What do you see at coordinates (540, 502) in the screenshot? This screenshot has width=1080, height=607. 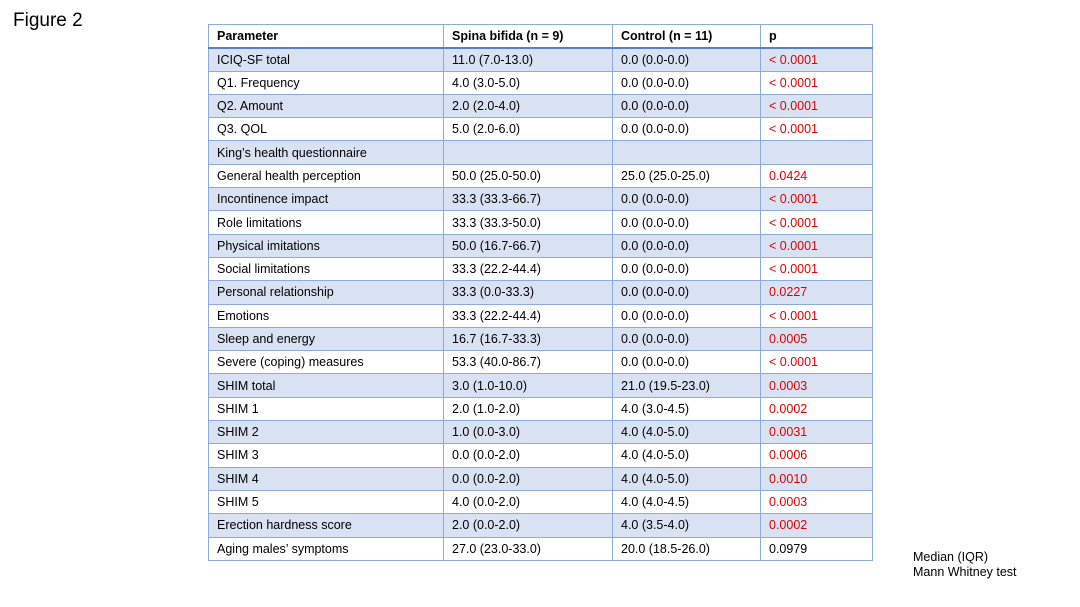 I see `table-row: SHIM 5 4.0 (0.0-2.0) 4.0 (4.0-4.5) 0.0003` at bounding box center [540, 502].